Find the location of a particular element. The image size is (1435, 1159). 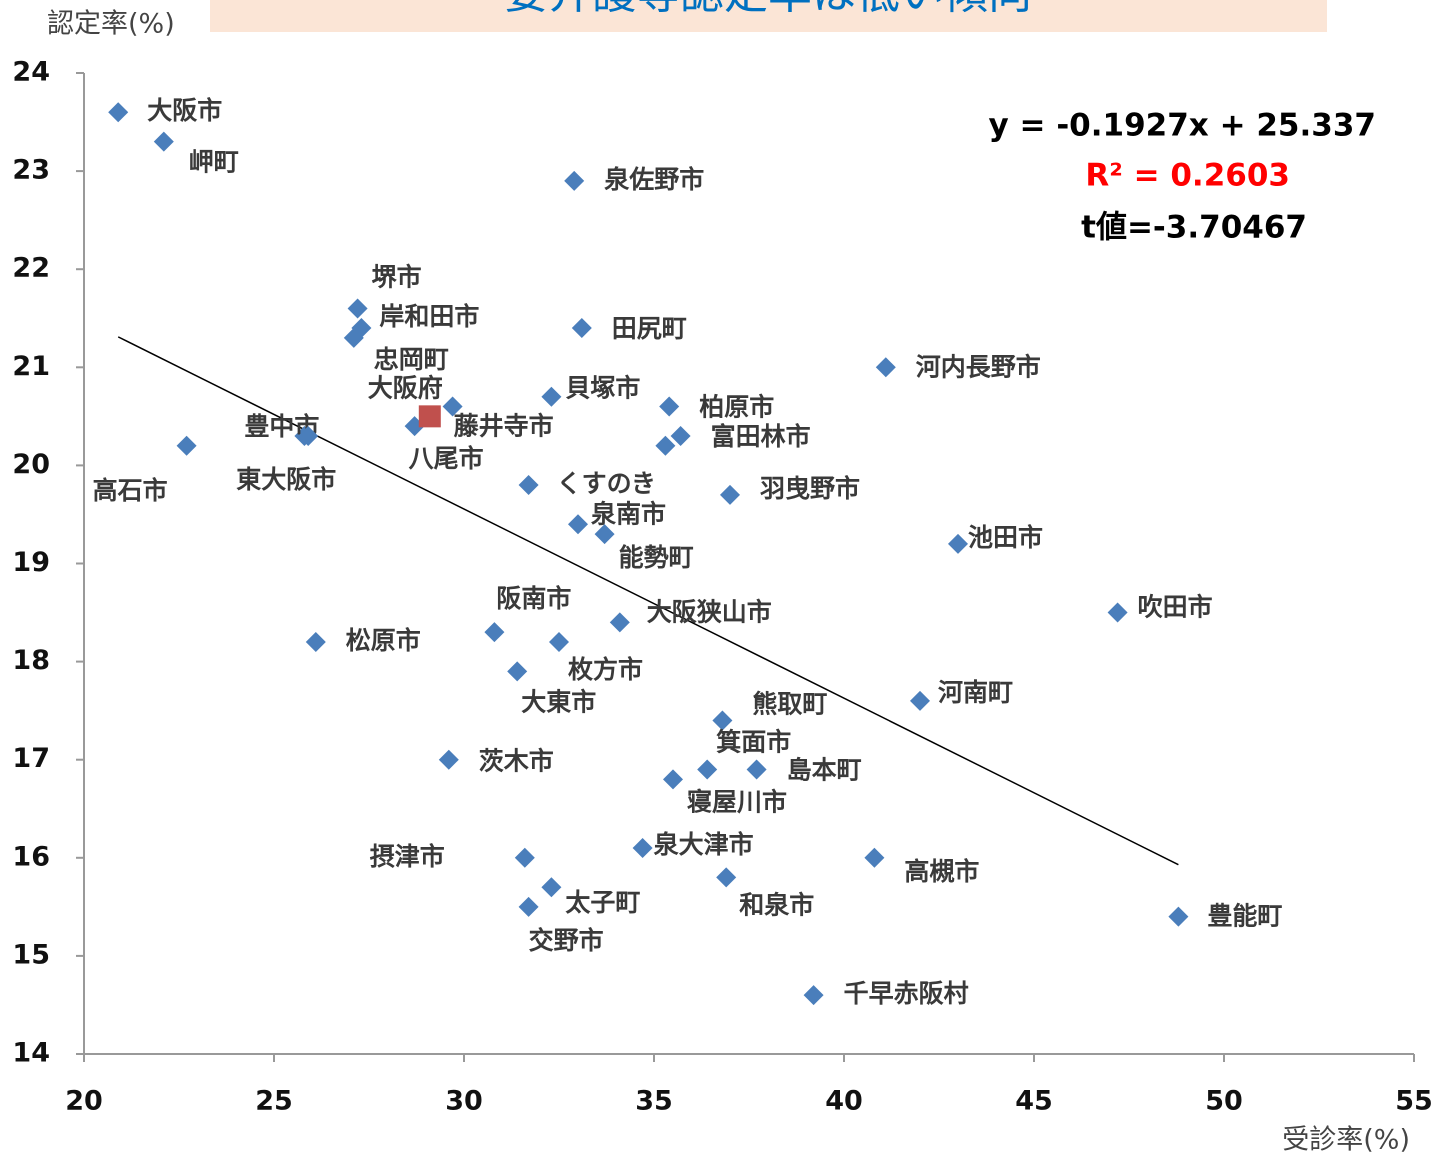

point-label: 和泉市 is located at coordinates (776, 904).